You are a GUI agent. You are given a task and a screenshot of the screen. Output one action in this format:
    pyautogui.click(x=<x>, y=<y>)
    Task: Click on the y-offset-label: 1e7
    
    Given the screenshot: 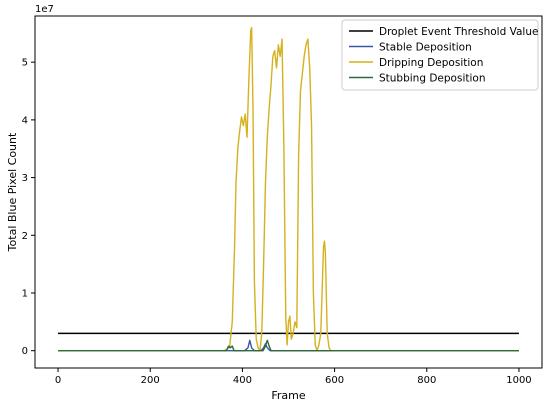 What is the action you would take?
    pyautogui.click(x=44, y=9)
    